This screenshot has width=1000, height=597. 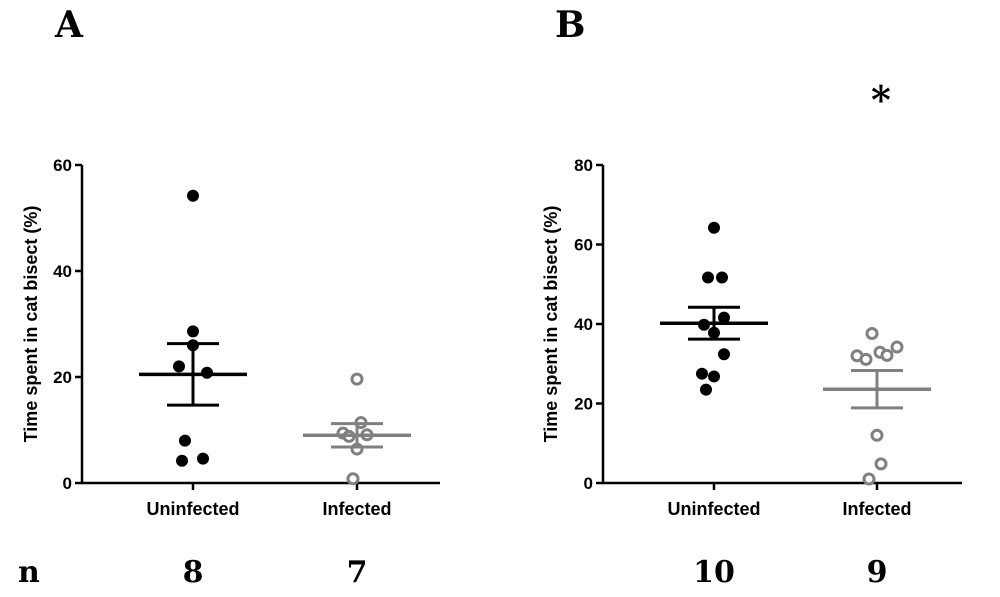 I want to click on group-n-count: 10, so click(x=714, y=572).